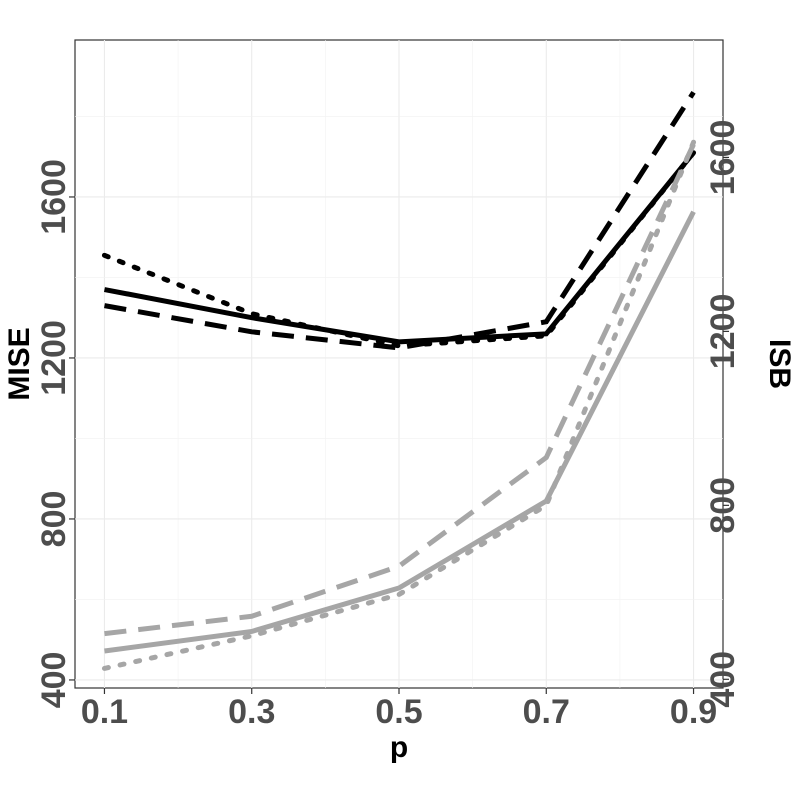 This screenshot has width=800, height=800. Describe the element at coordinates (104, 712) in the screenshot. I see `x-tick-label: 0.1` at that location.